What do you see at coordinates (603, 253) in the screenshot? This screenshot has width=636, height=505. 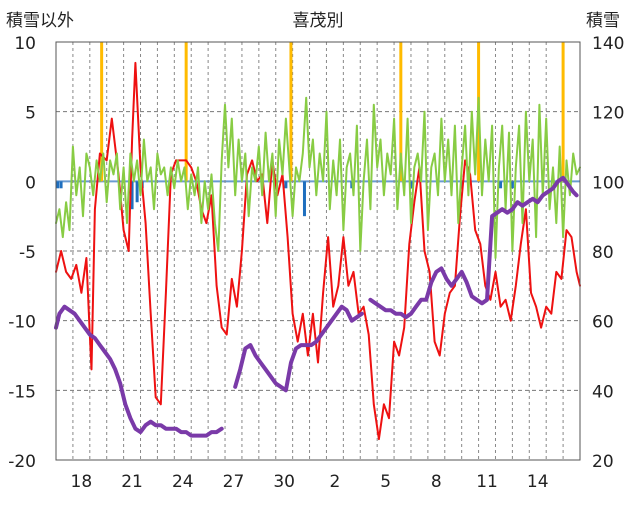 I see `right-tick-label: 80` at bounding box center [603, 253].